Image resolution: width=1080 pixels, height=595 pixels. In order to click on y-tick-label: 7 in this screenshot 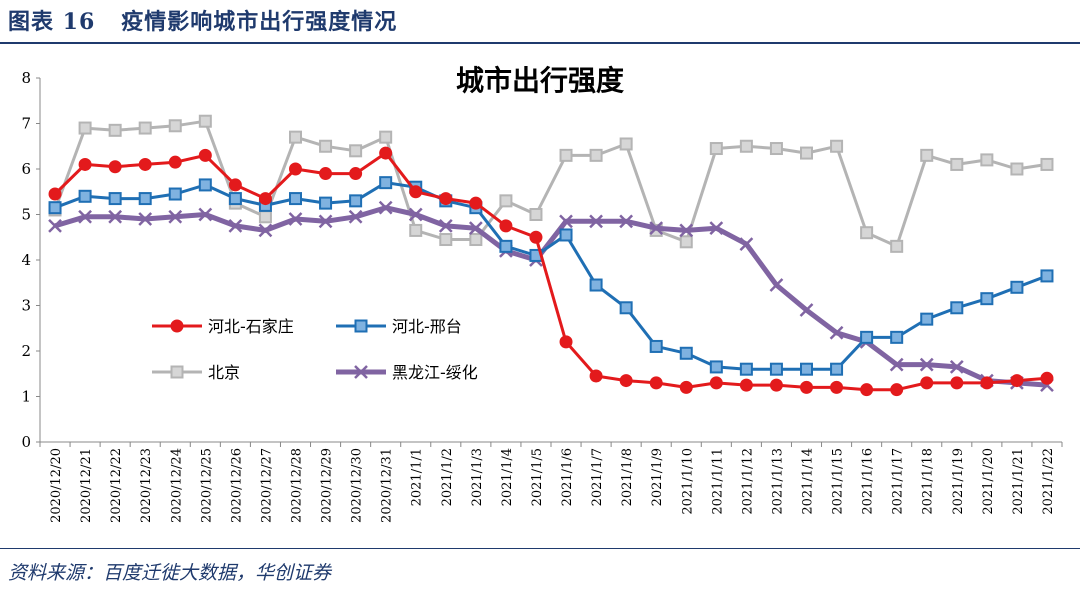, I will do `click(26, 124)`.